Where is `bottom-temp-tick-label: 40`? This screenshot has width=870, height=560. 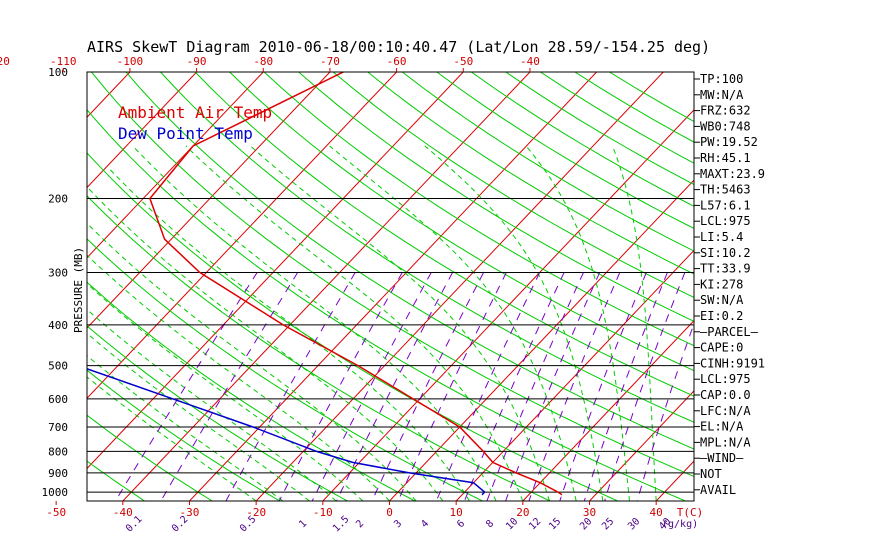
bottom-temp-tick-label: 40 is located at coordinates (656, 512).